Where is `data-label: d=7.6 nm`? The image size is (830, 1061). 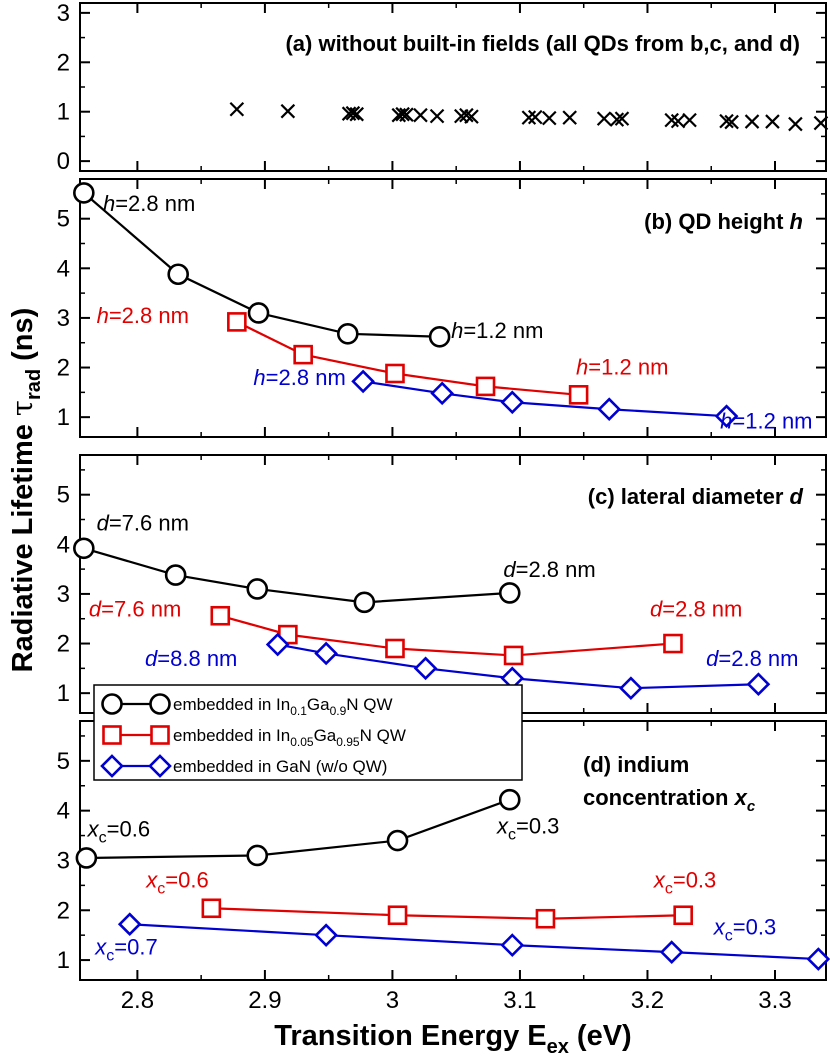
data-label: d=7.6 nm is located at coordinates (143, 522).